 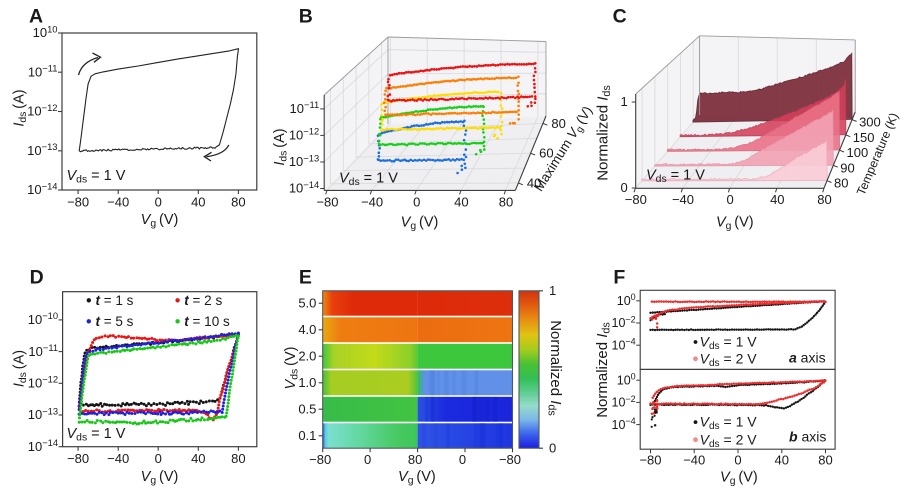 I want to click on svg-text: 2.0, so click(x=307, y=356).